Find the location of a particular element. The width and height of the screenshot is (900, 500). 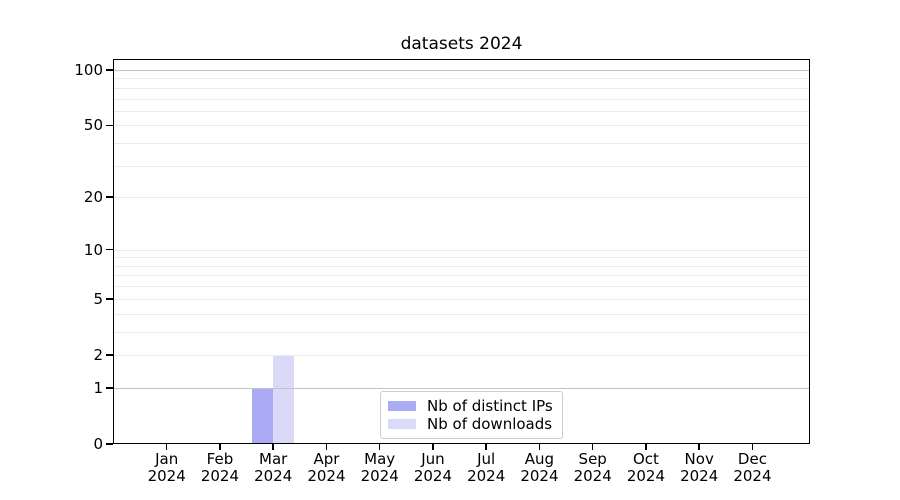

legend-label-distinct-ips: Nb of distinct IPs is located at coordinates (490, 406).